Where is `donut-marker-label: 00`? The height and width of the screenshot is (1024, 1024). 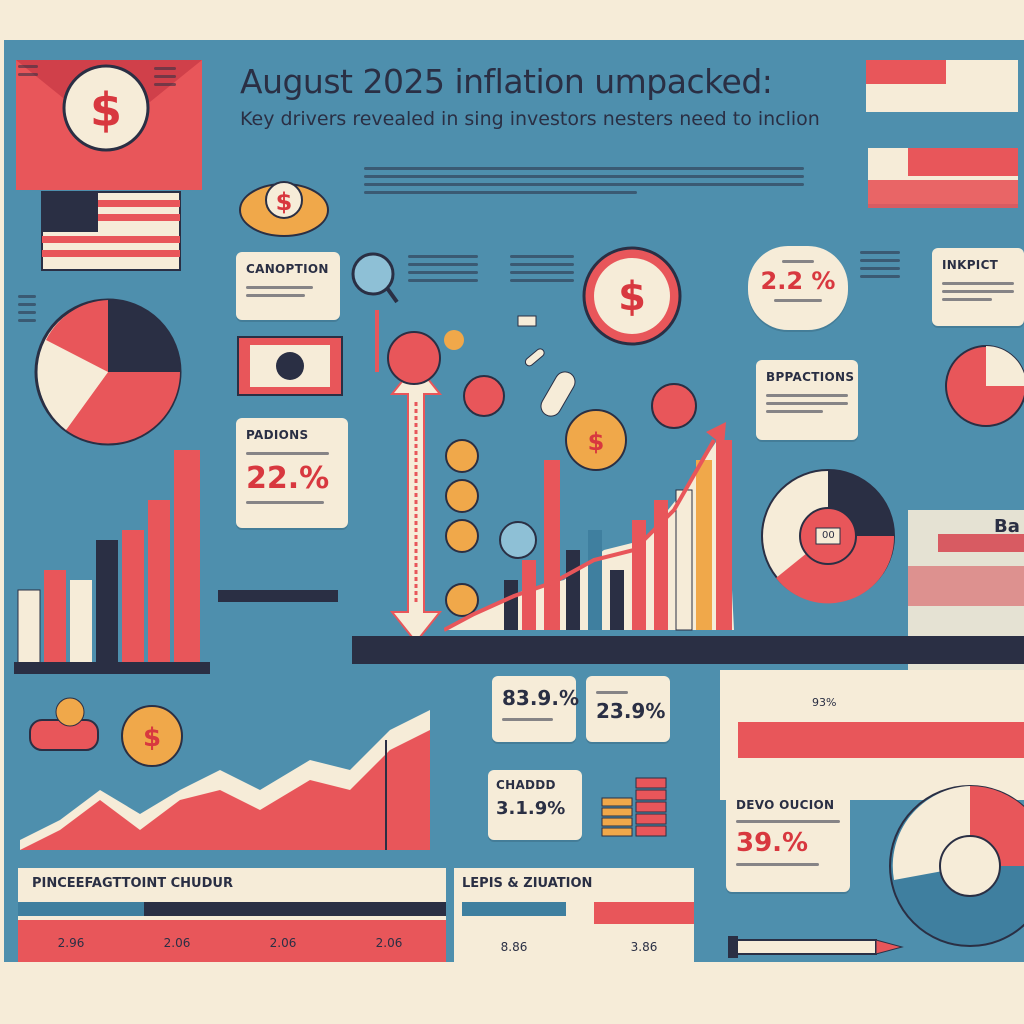
donut-marker-label: 00 is located at coordinates (828, 535).